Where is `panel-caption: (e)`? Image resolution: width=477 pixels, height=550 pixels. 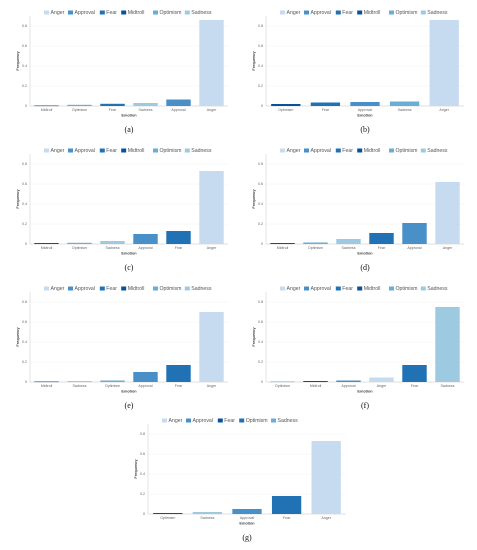
panel-caption: (e) is located at coordinates (129, 405).